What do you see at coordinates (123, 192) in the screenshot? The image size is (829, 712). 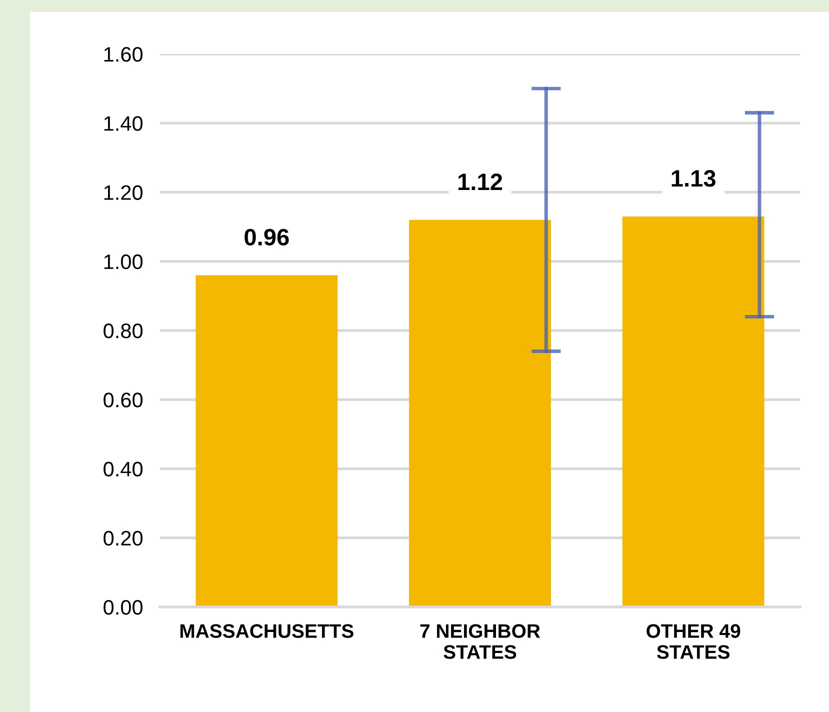 I see `y-tick-label: 1.20` at bounding box center [123, 192].